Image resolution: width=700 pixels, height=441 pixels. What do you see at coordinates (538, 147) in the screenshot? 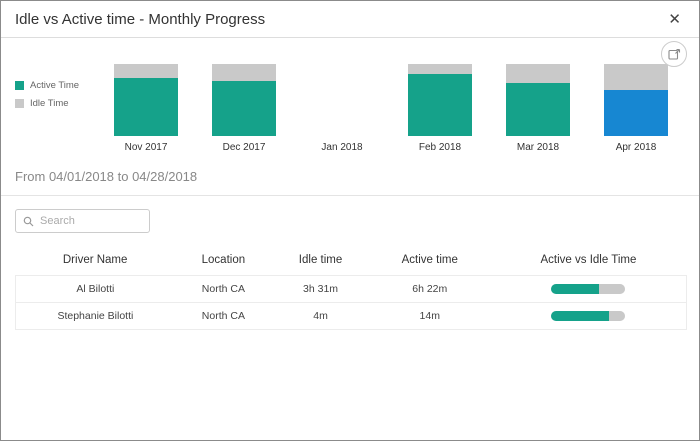
I see `bar-category-label: Mar 2018` at bounding box center [538, 147].